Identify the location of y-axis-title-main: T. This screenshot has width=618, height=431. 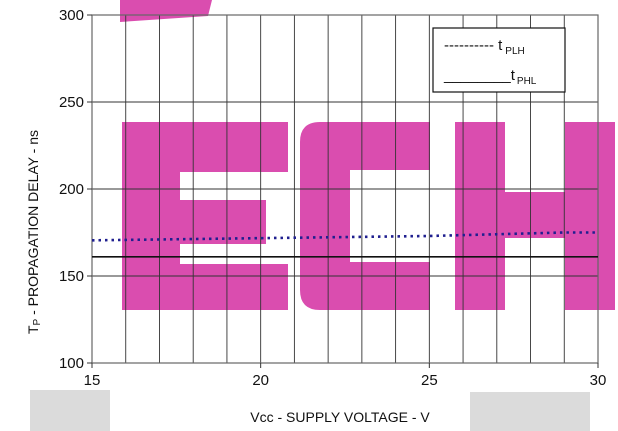
(33, 329).